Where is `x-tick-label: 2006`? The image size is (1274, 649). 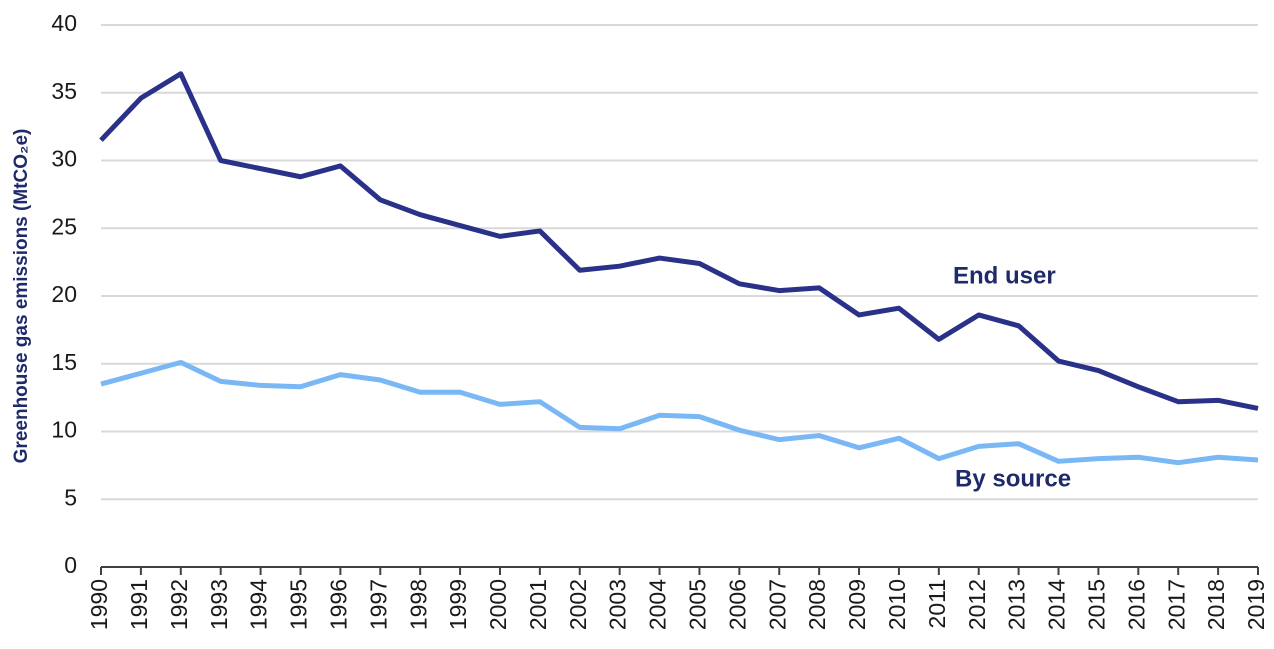 x-tick-label: 2006 is located at coordinates (737, 604).